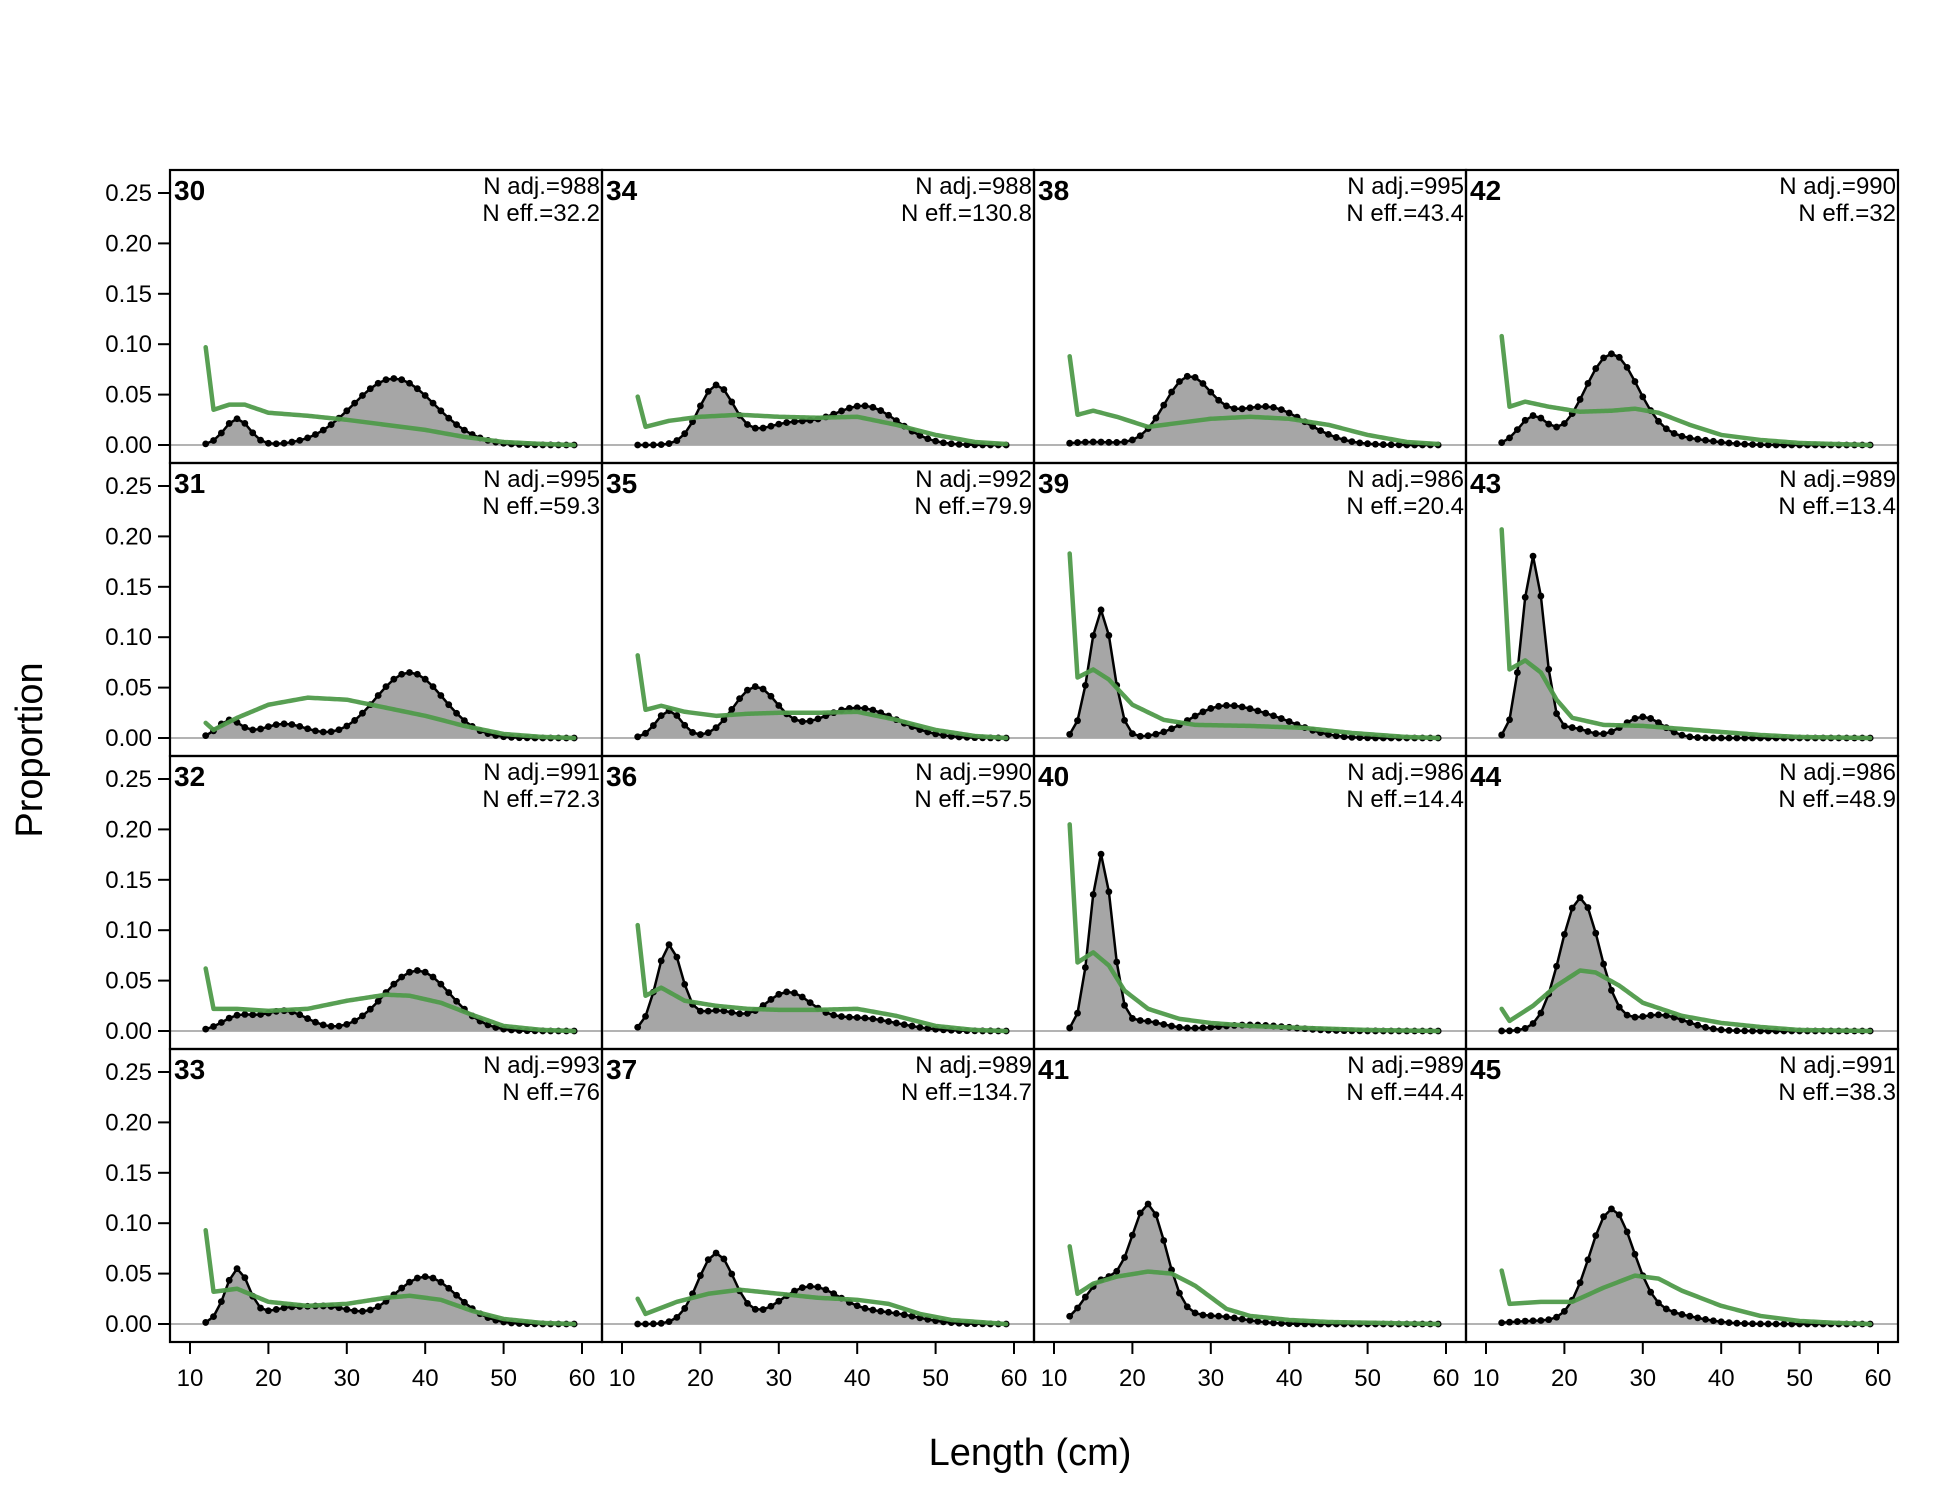 Image resolution: width=1950 pixels, height=1500 pixels. What do you see at coordinates (503, 1378) in the screenshot?
I see `x-tick-label: 50` at bounding box center [503, 1378].